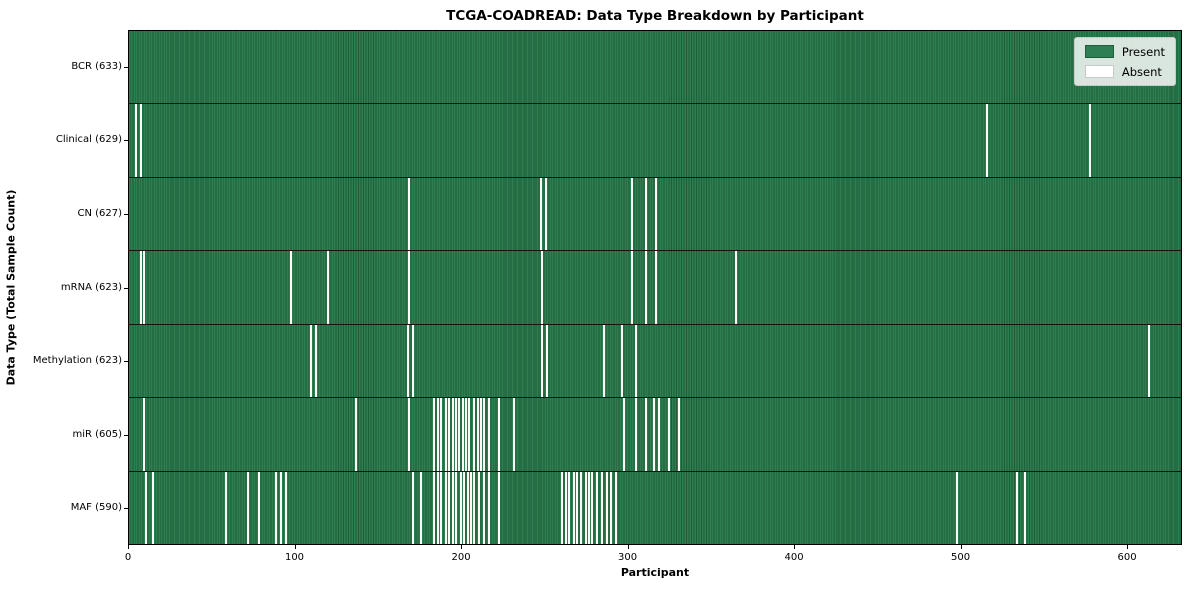  What do you see at coordinates (1099, 51) in the screenshot?
I see `legend-swatch-present` at bounding box center [1099, 51].